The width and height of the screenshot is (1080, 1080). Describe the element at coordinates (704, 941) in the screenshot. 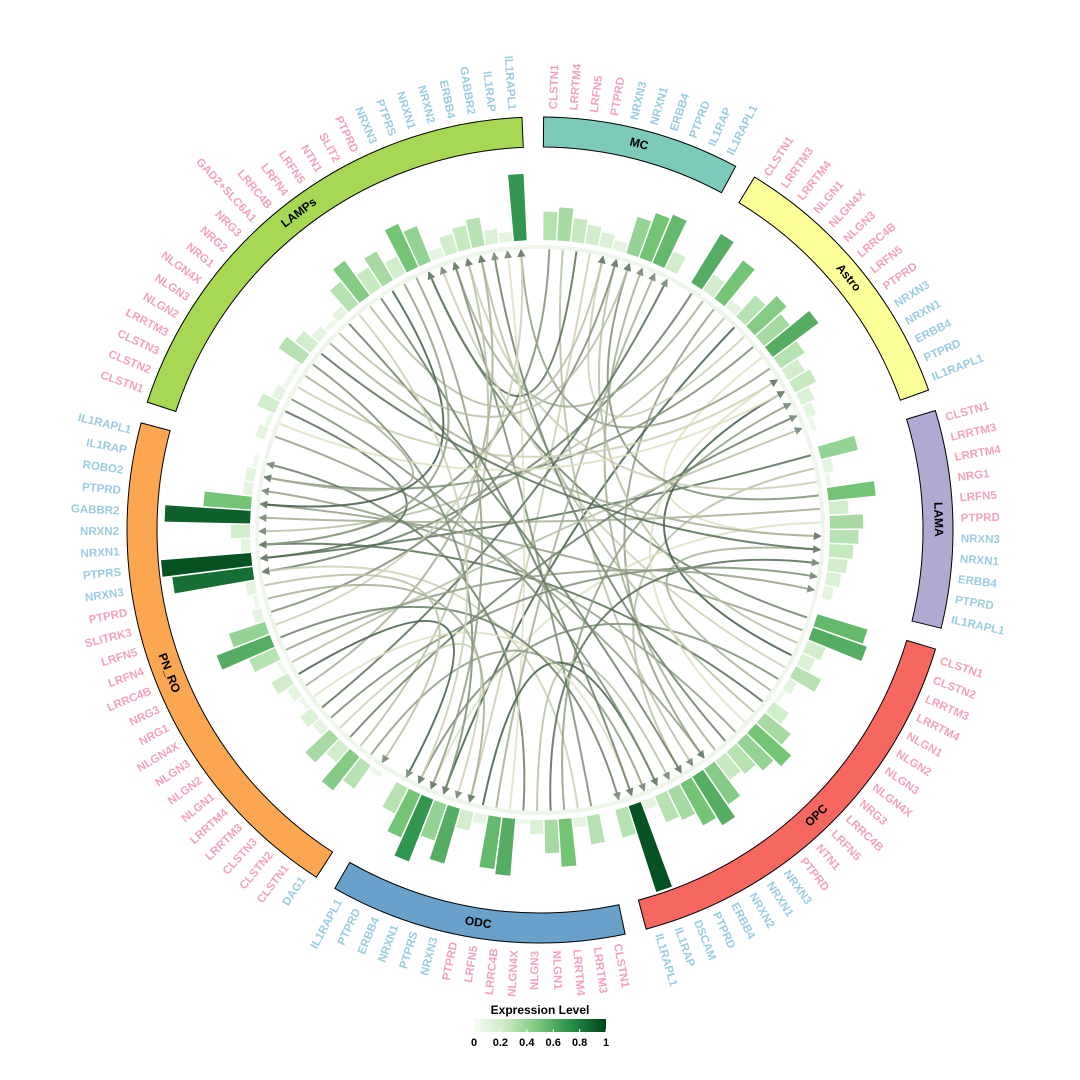

I see `gene-label: DSCAM` at that location.